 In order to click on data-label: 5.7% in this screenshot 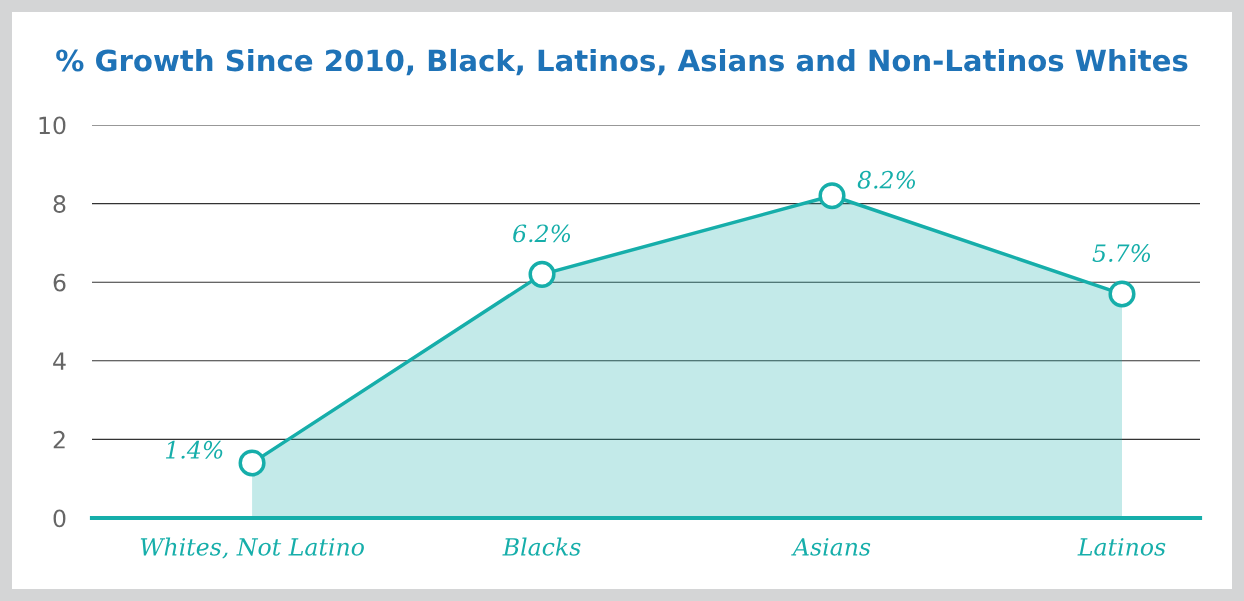, I will do `click(1121, 253)`.